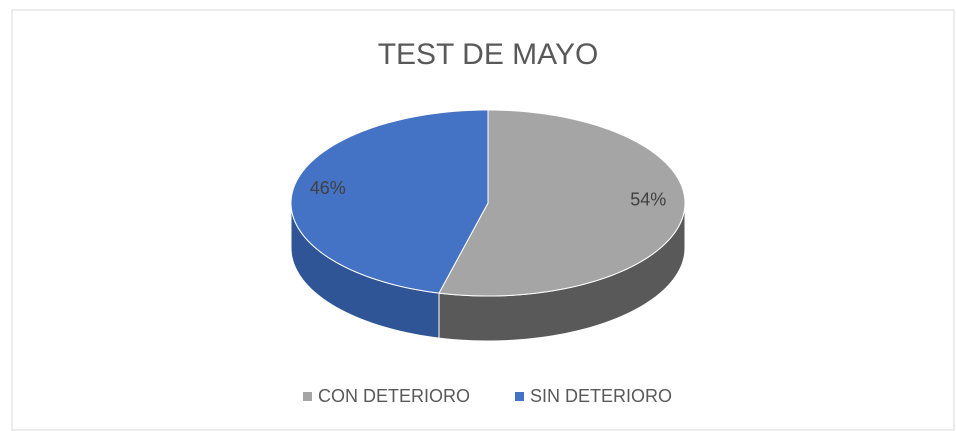 The height and width of the screenshot is (431, 956). Describe the element at coordinates (601, 396) in the screenshot. I see `legend-label: SIN DETERIORO` at that location.